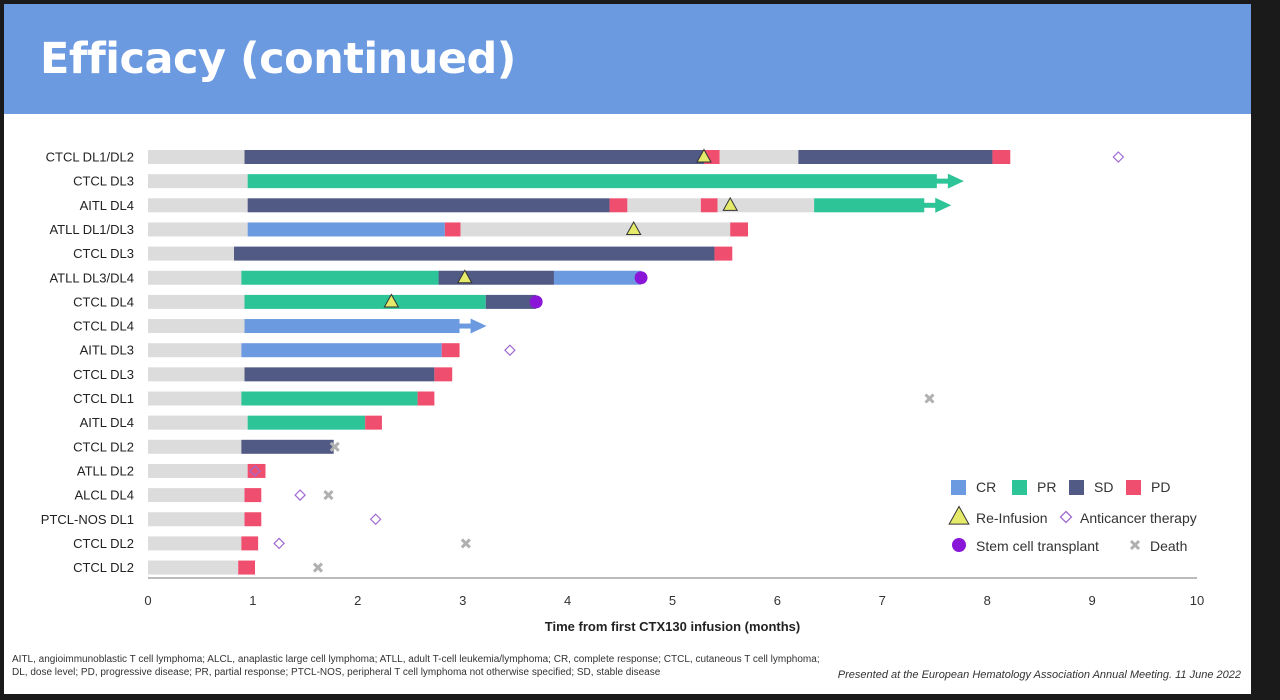  What do you see at coordinates (987, 600) in the screenshot?
I see `x-tick-label: 8` at bounding box center [987, 600].